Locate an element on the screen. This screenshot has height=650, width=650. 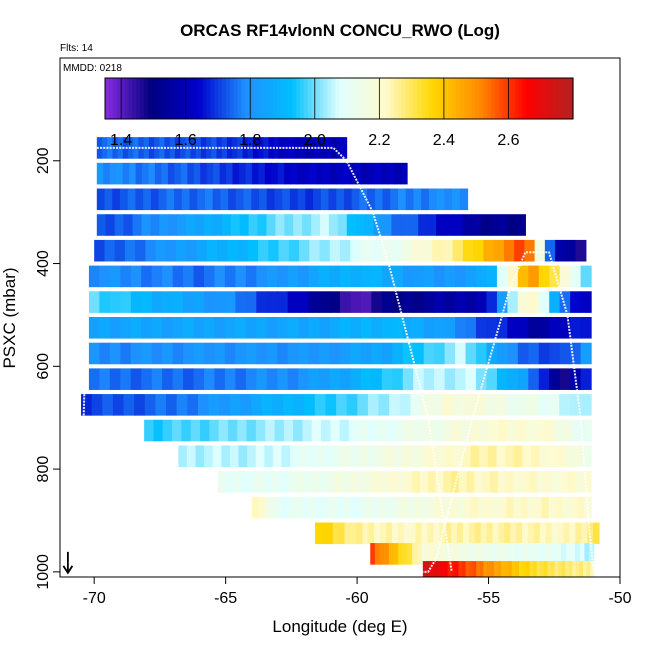
y-axis: 200 400 600 800 1000 is located at coordinates (47, 368).